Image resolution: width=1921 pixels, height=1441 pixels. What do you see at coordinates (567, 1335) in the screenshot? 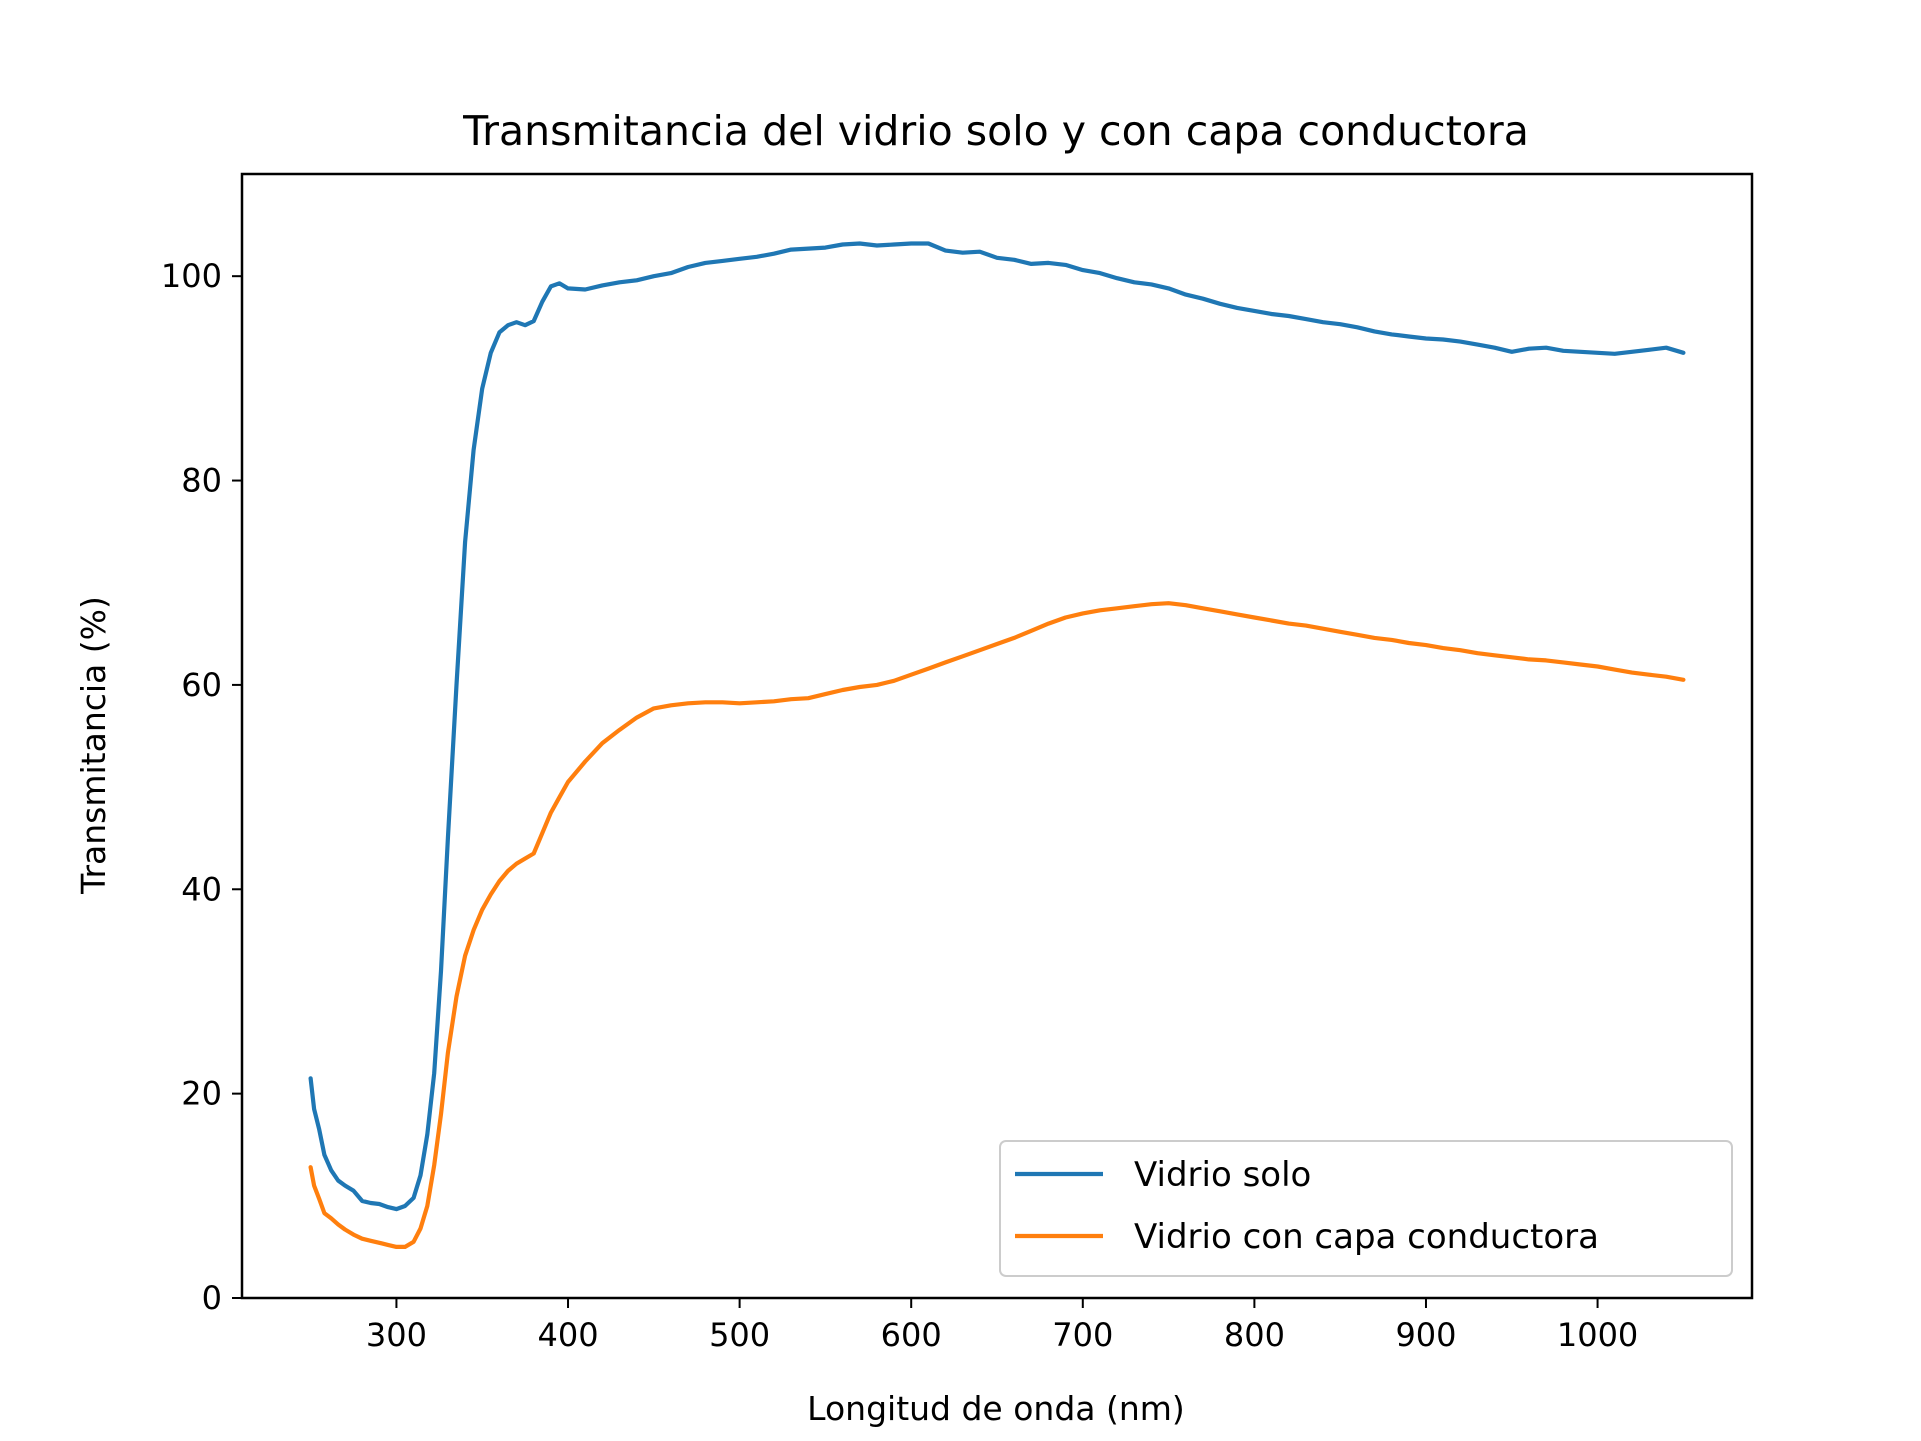
I see `x-tick-label: 400` at bounding box center [567, 1335].